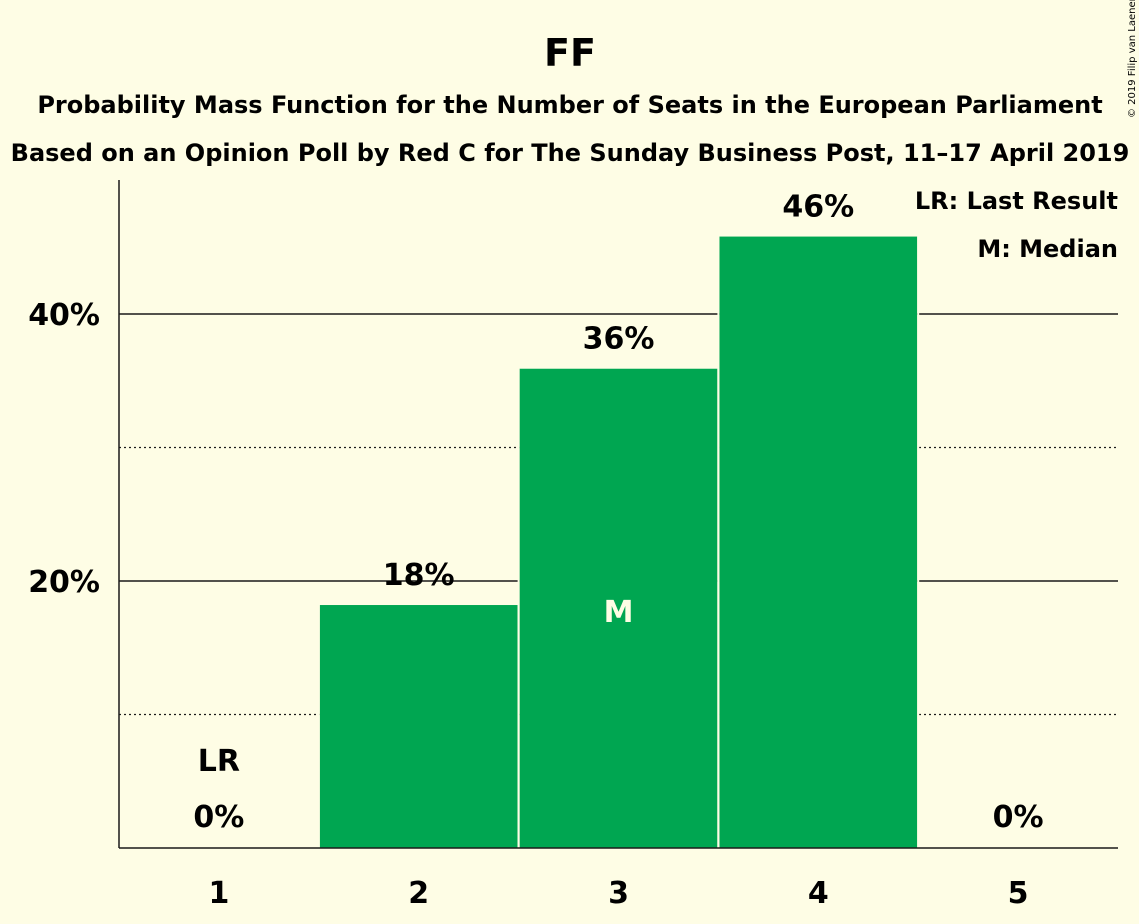 This screenshot has height=924, width=1139. Describe the element at coordinates (419, 575) in the screenshot. I see `data-label: 18%` at that location.